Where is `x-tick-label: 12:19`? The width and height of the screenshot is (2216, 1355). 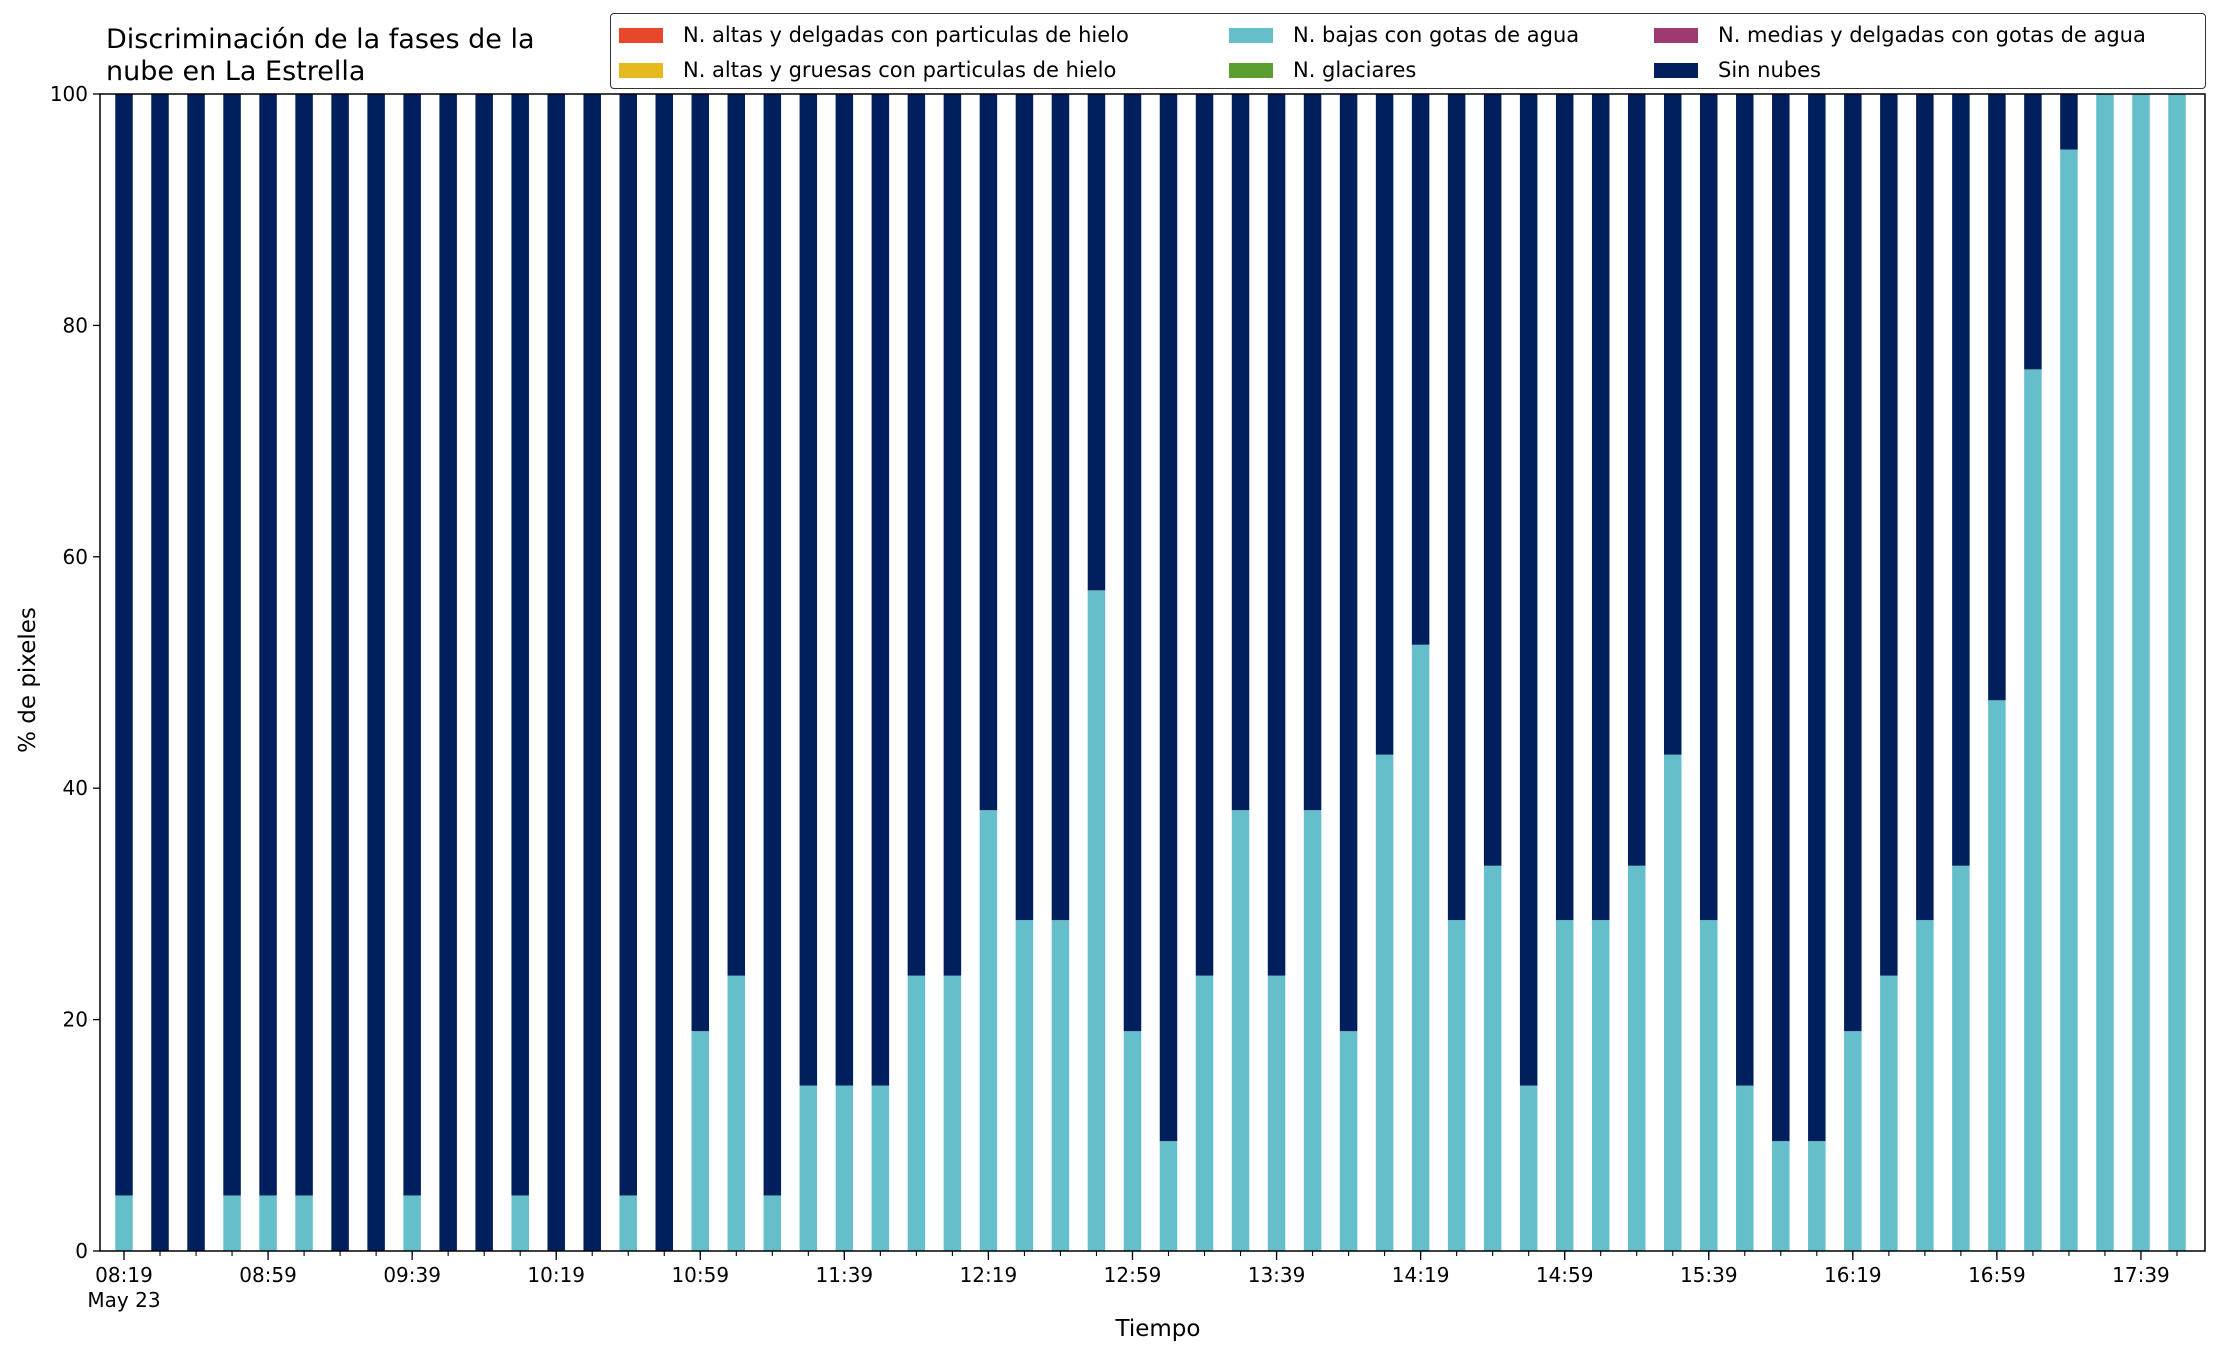
x-tick-label: 12:19 is located at coordinates (989, 1275).